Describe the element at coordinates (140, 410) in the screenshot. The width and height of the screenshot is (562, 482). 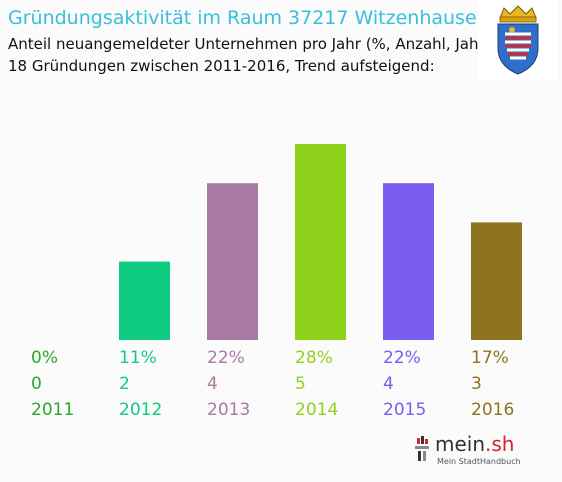
I see `year-label-2012: 2012` at that location.